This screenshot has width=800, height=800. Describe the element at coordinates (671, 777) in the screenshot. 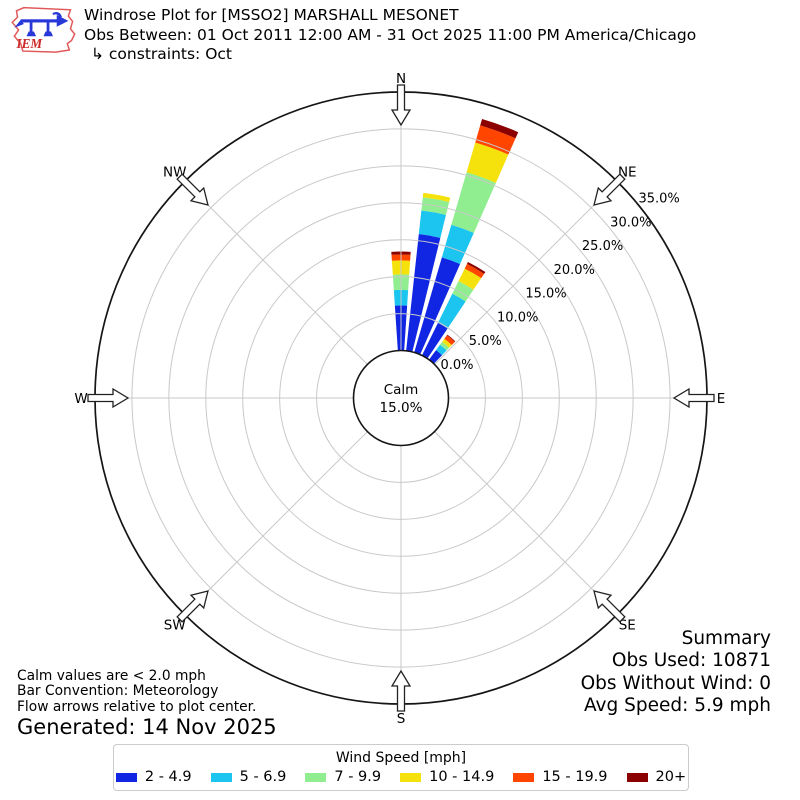

I see `legend-item-label: 20+` at that location.